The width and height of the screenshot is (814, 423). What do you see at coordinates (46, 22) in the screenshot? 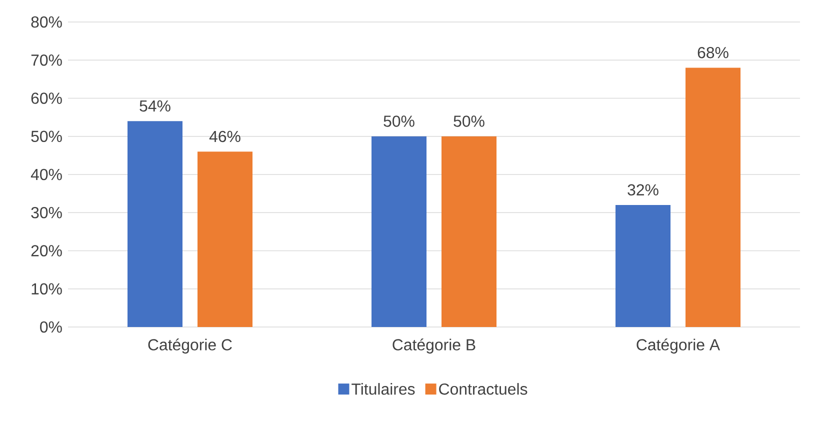
I see `y-tick-label: 80%` at bounding box center [46, 22].